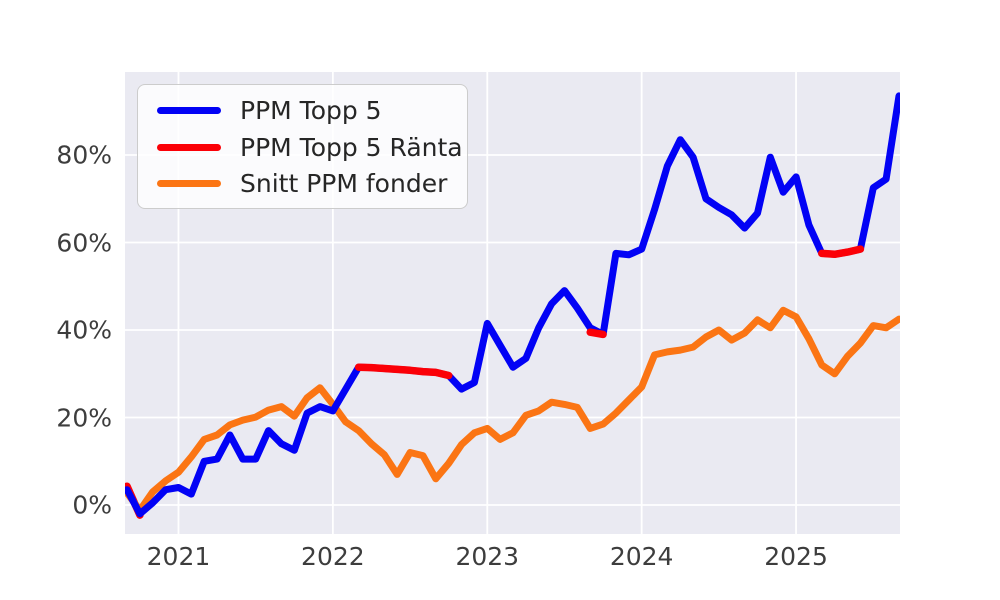  What do you see at coordinates (189, 110) in the screenshot?
I see `legend-line-sample-blue` at bounding box center [189, 110].